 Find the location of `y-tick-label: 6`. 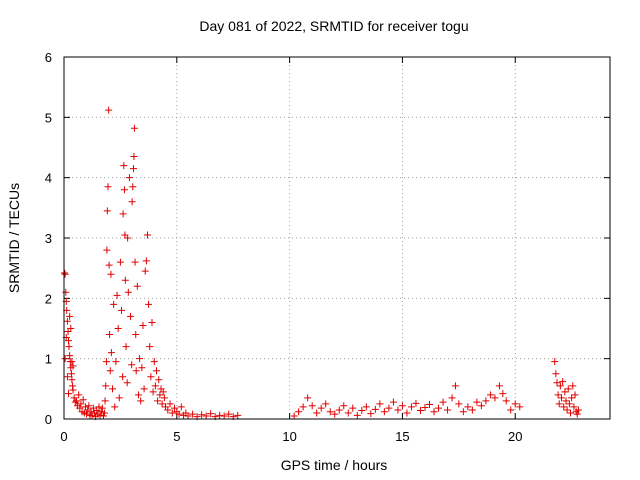

y-tick-label: 6 is located at coordinates (48, 57).